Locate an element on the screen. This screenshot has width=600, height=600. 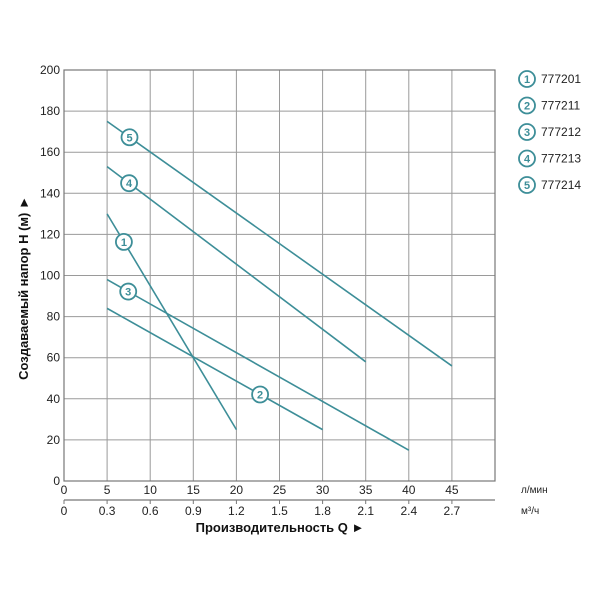
x-tick-label: 25 is located at coordinates (280, 490).